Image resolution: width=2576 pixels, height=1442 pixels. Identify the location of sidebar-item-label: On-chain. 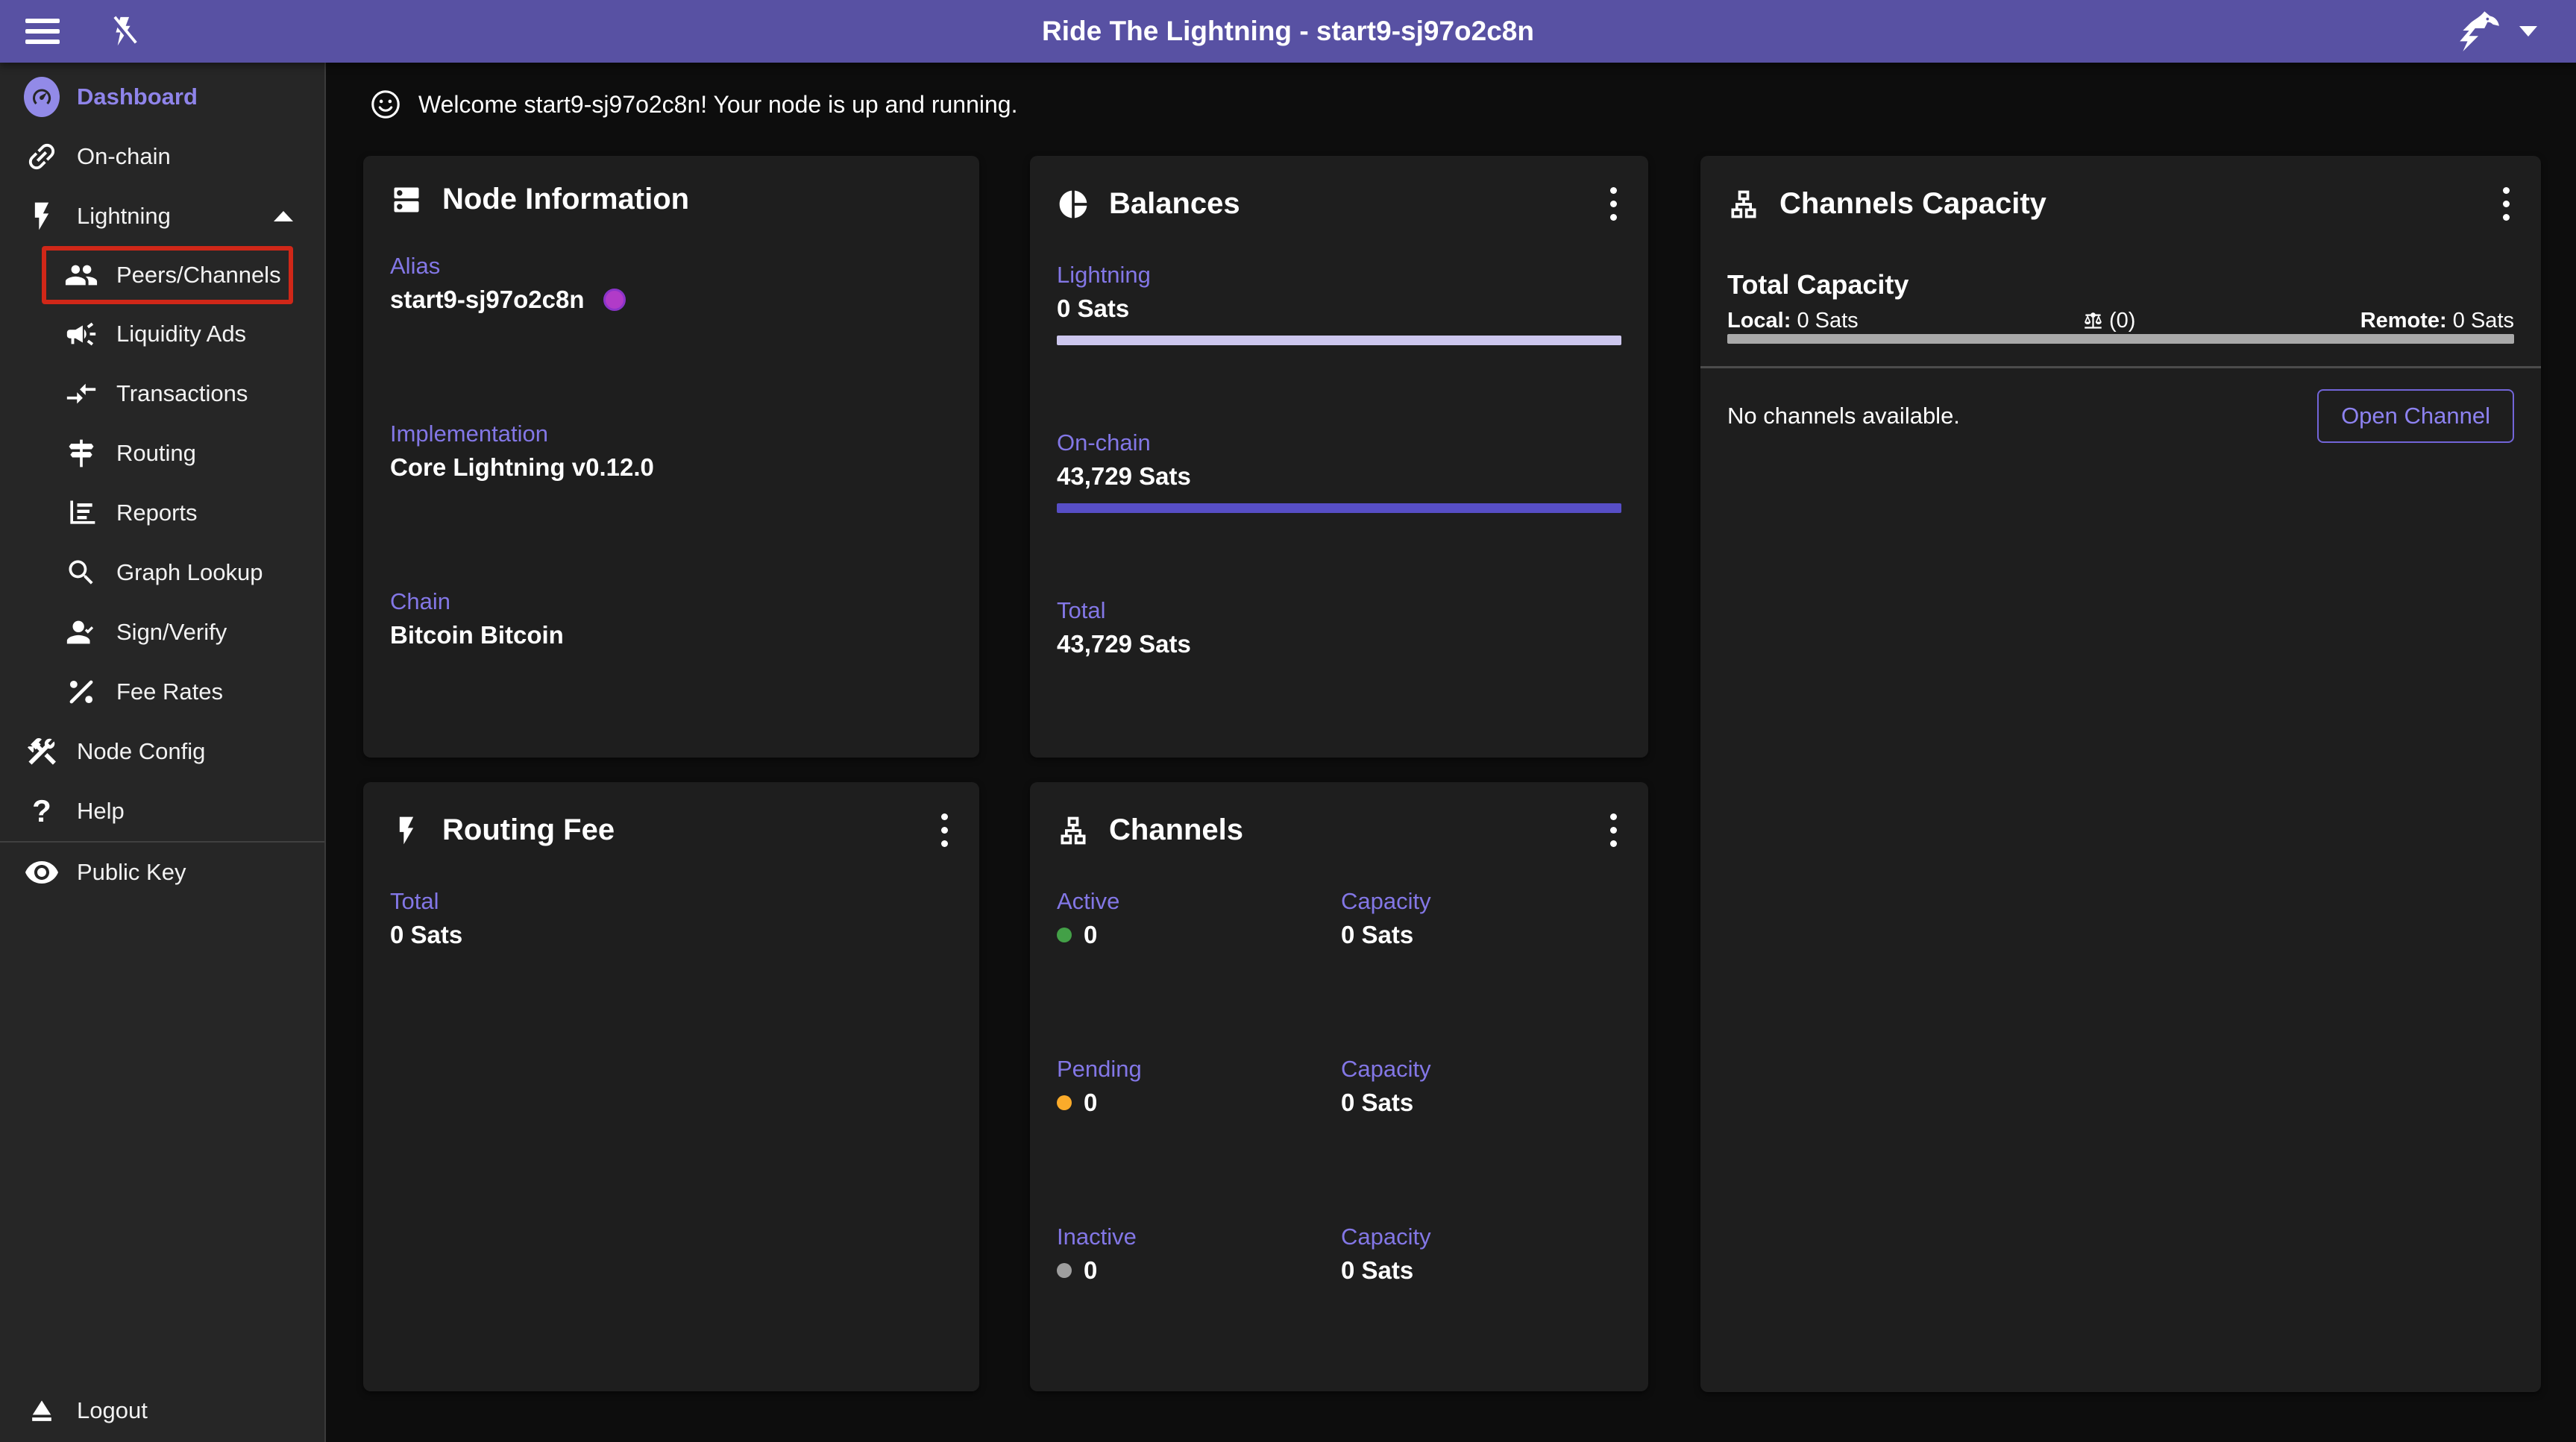
(124, 156).